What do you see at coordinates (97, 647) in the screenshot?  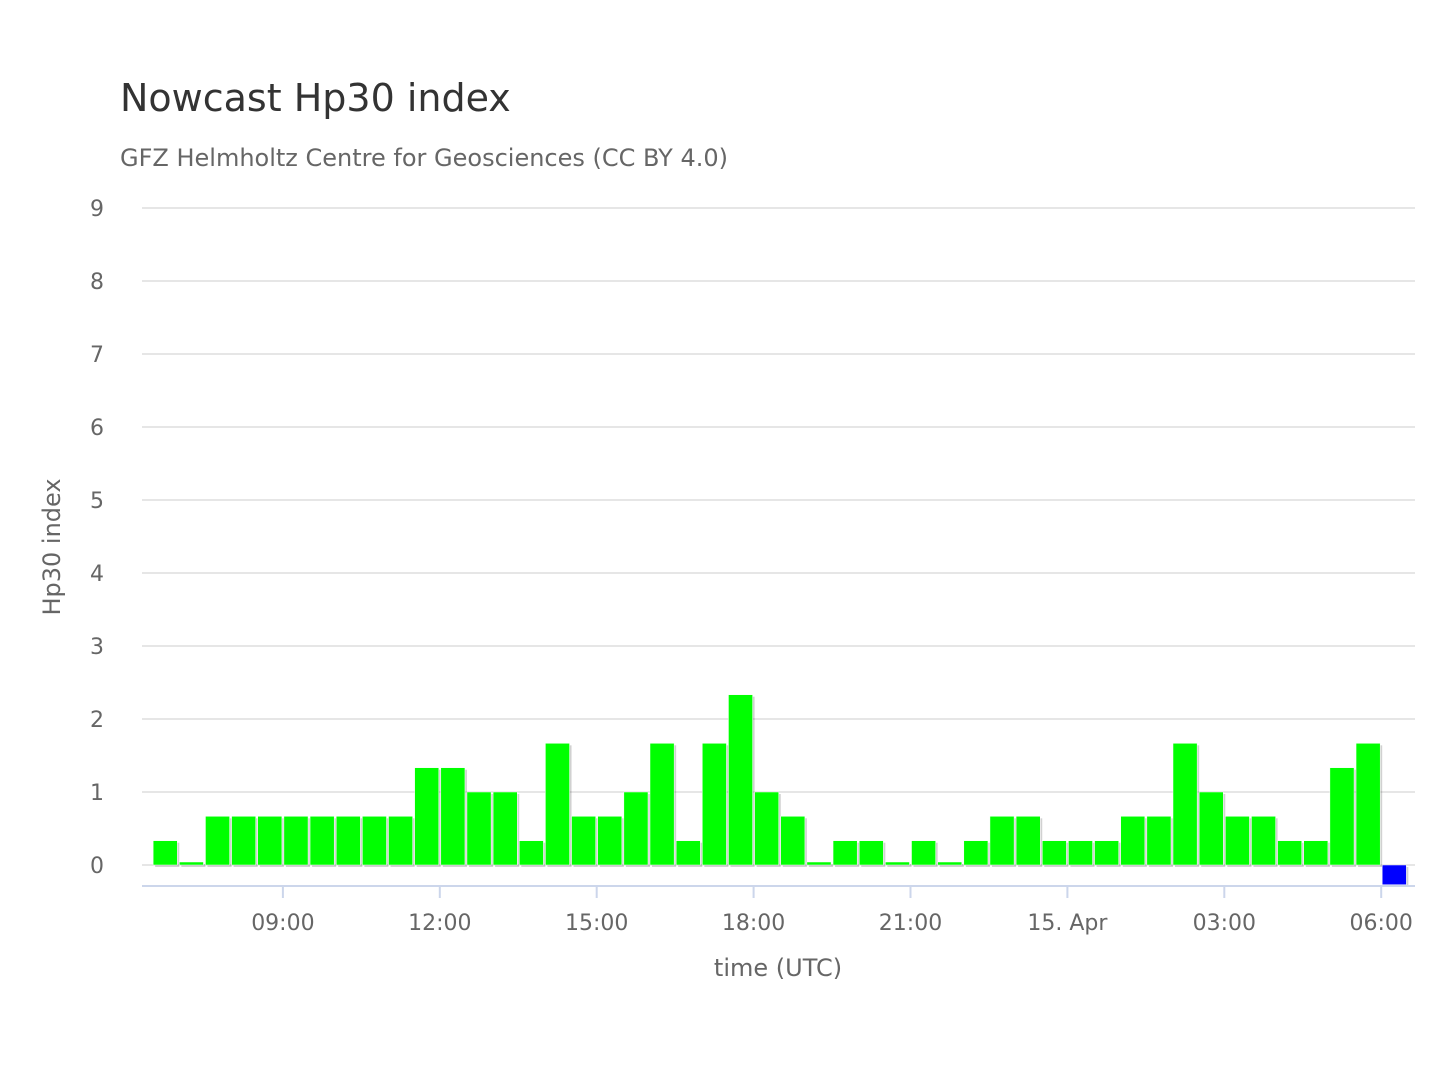 I see `y-tick-label: 3` at bounding box center [97, 647].